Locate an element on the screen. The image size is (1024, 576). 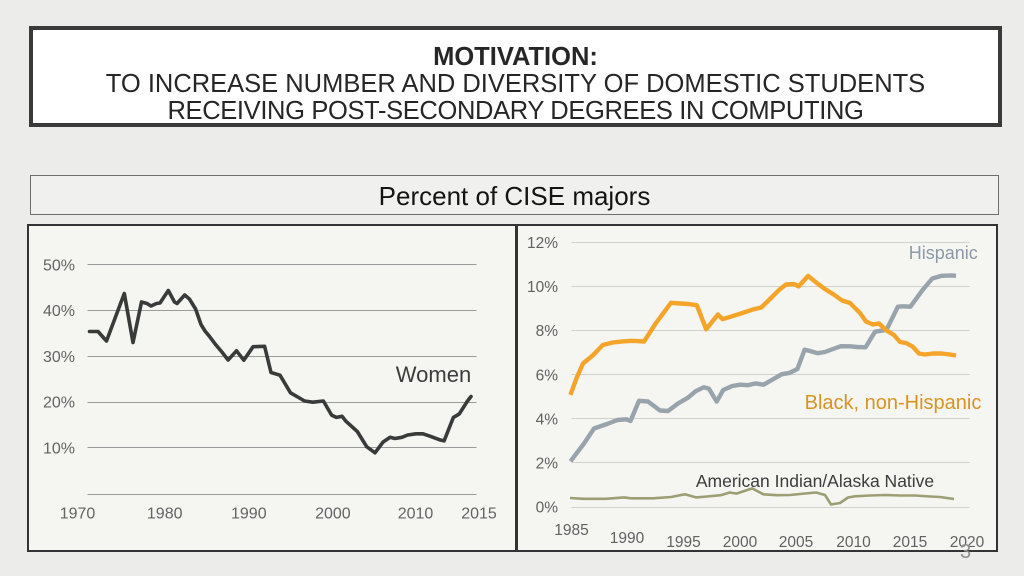
svg-text: 1980 is located at coordinates (165, 514).